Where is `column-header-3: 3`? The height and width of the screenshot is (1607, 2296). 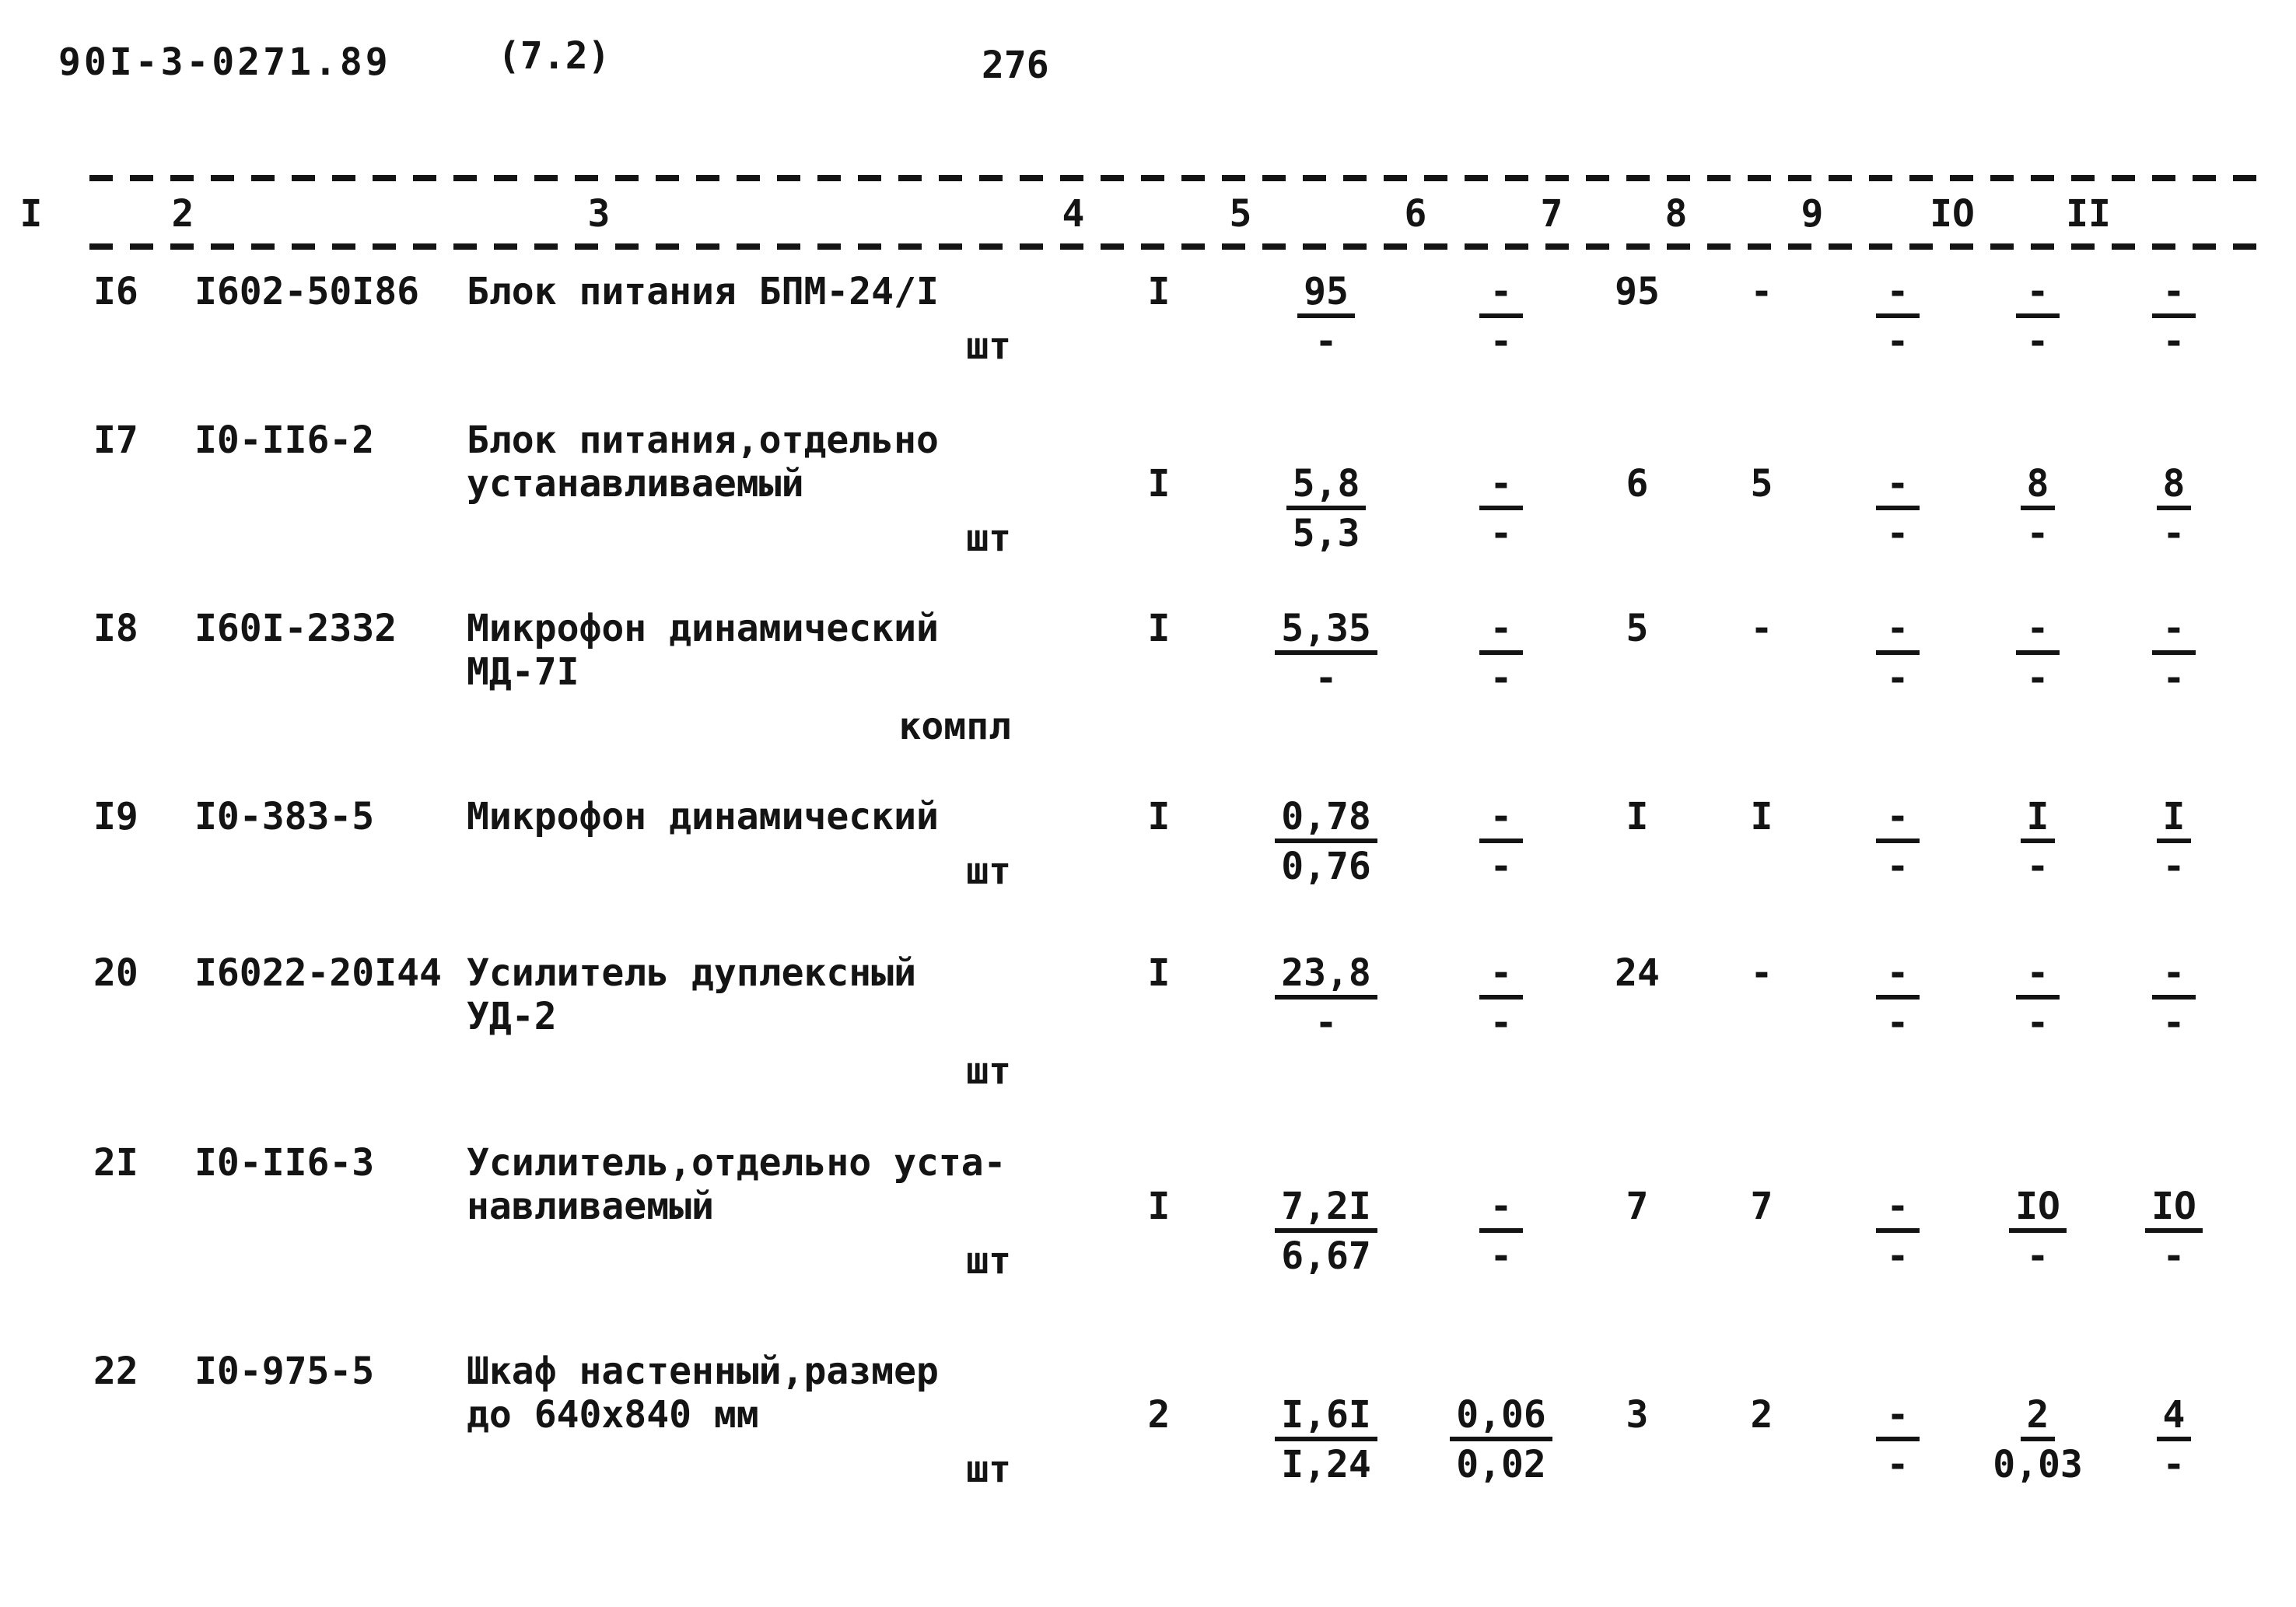 column-header-3: 3 is located at coordinates (599, 214).